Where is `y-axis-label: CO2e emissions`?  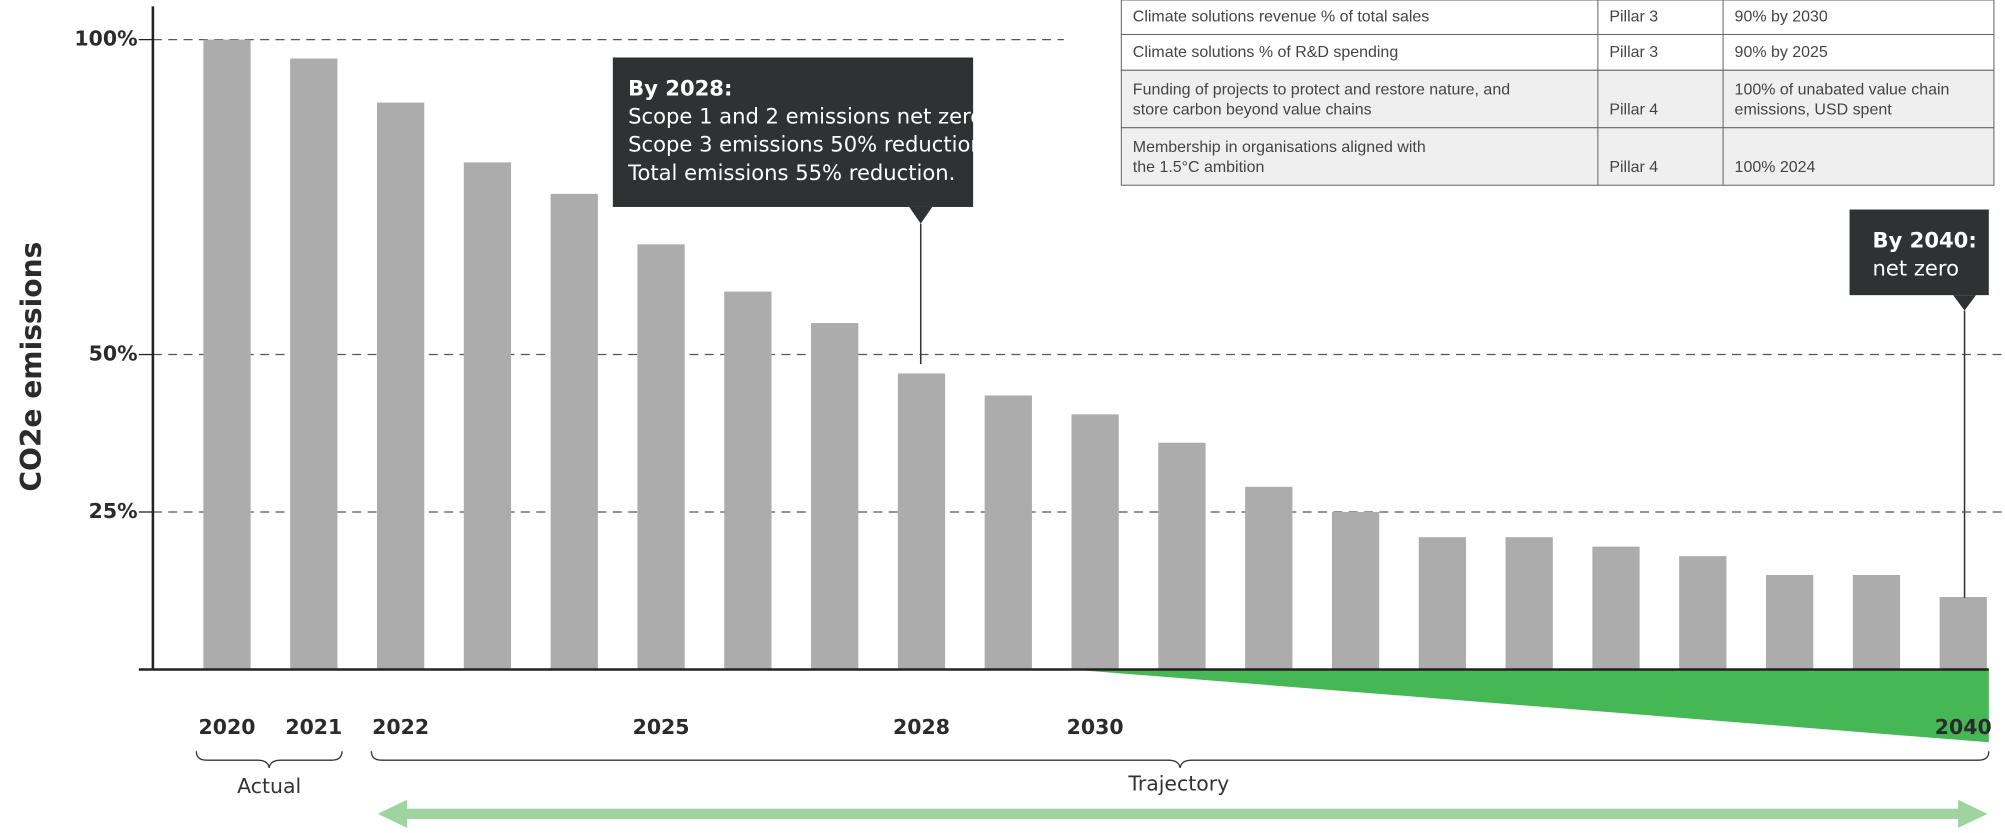 y-axis-label: CO2e emissions is located at coordinates (31, 367).